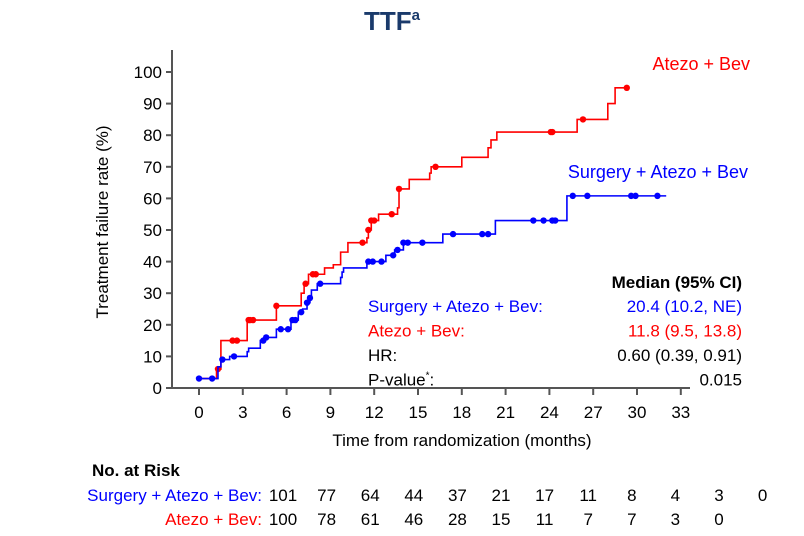 This screenshot has height=536, width=804. What do you see at coordinates (455, 306) in the screenshot?
I see `stats-row-label: Surgery + Atezo + Bev:` at bounding box center [455, 306].